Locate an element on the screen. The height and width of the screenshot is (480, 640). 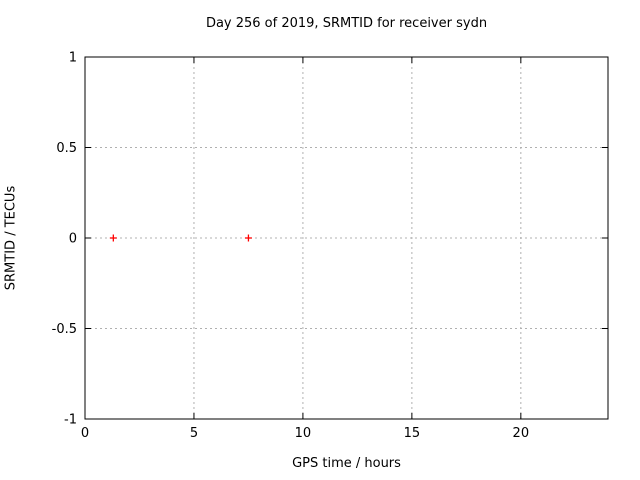
y-tick-label: -0.5 is located at coordinates (64, 329).